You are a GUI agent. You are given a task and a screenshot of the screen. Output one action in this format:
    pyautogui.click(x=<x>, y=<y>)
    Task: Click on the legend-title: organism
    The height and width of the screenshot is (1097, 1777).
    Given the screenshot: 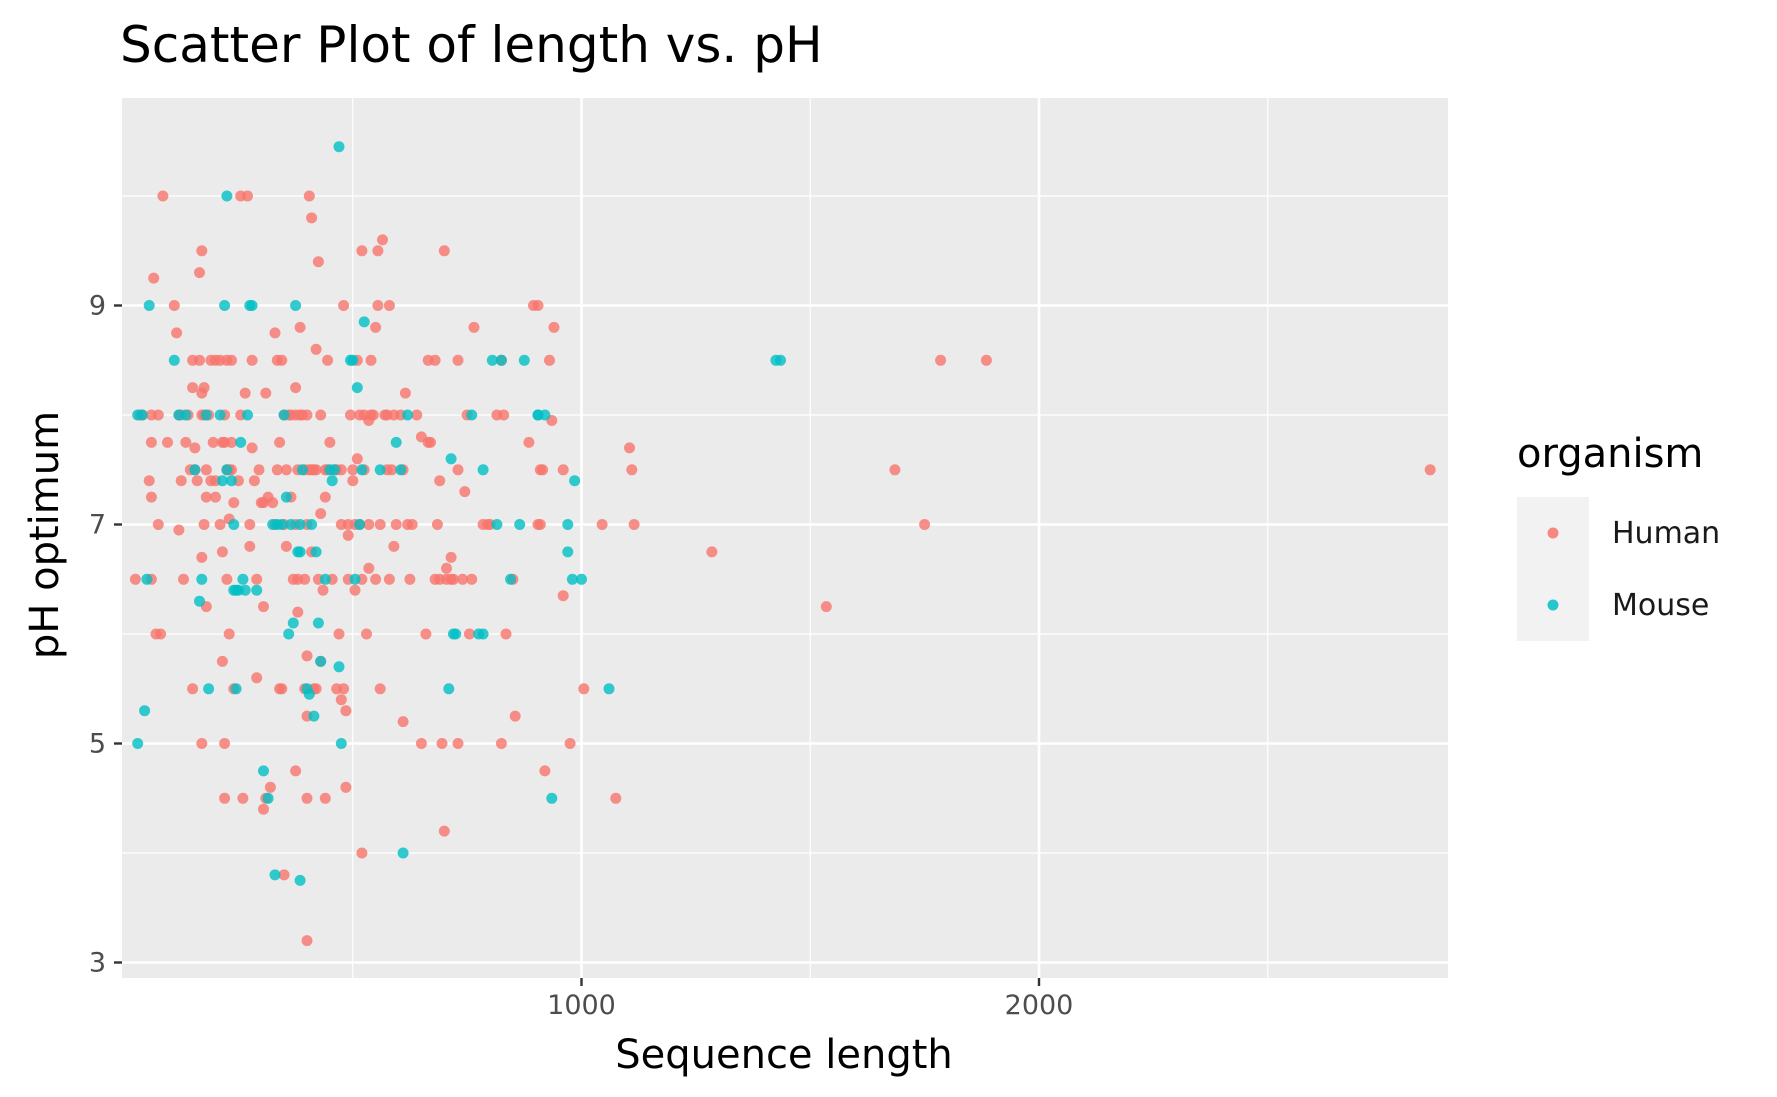 What is the action you would take?
    pyautogui.click(x=1610, y=454)
    